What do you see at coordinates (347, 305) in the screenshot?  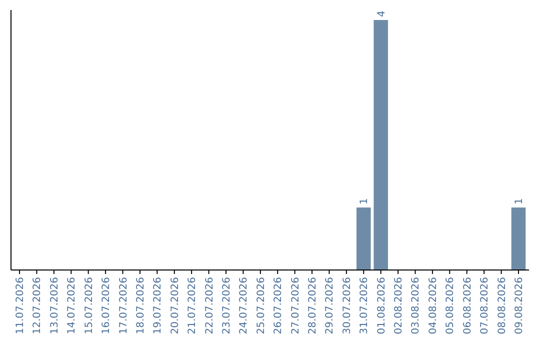 I see `x-tick-label: 30.07.2026` at bounding box center [347, 305].